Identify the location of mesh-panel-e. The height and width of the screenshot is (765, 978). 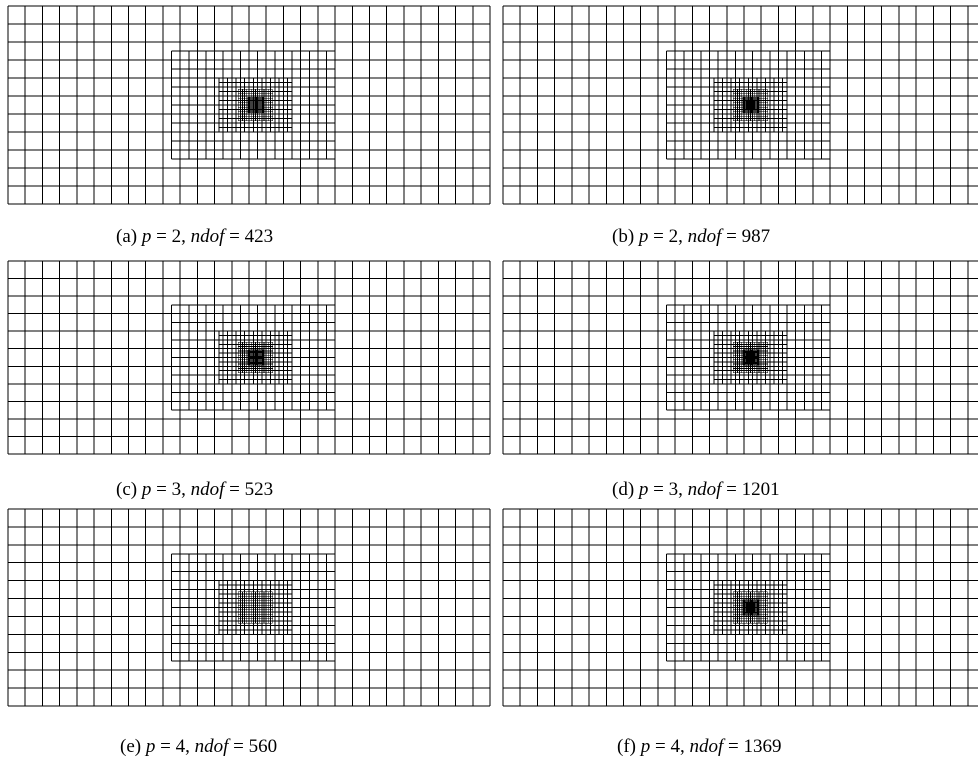
(249, 607).